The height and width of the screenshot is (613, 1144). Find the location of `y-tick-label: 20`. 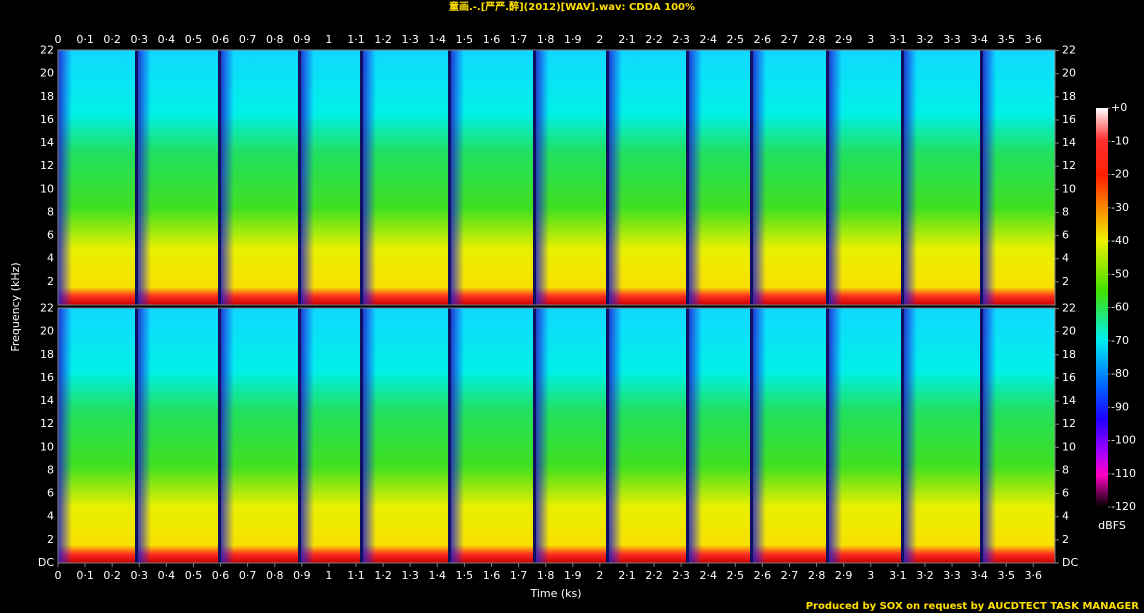

y-tick-label: 20 is located at coordinates (1069, 73).